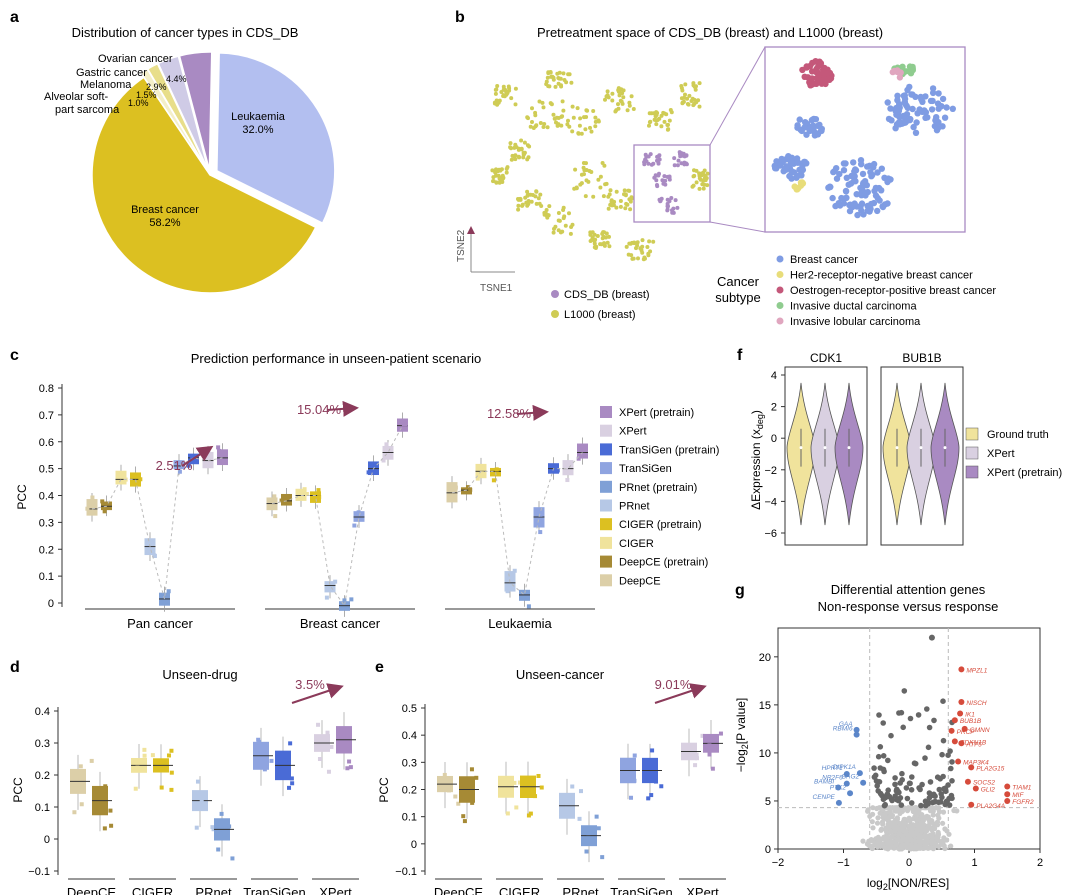 The width and height of the screenshot is (1080, 895). What do you see at coordinates (964, 728) in the screenshot?
I see `g-point-up` at bounding box center [964, 728].